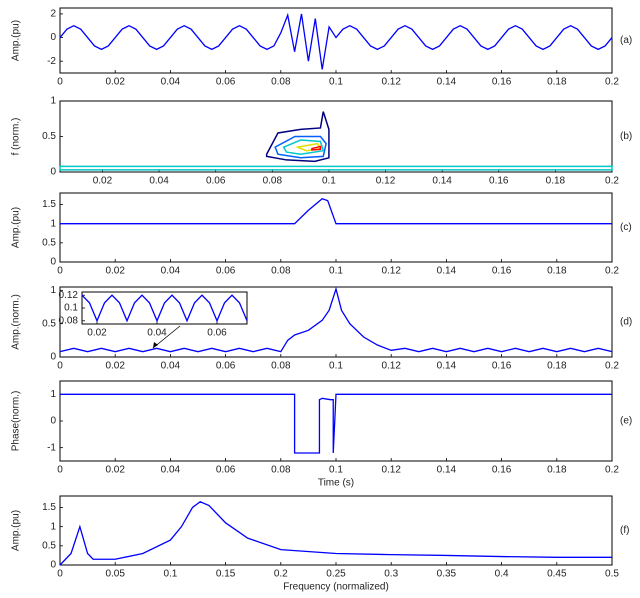  Describe the element at coordinates (626, 136) in the screenshot. I see `panel-label: (b)` at that location.